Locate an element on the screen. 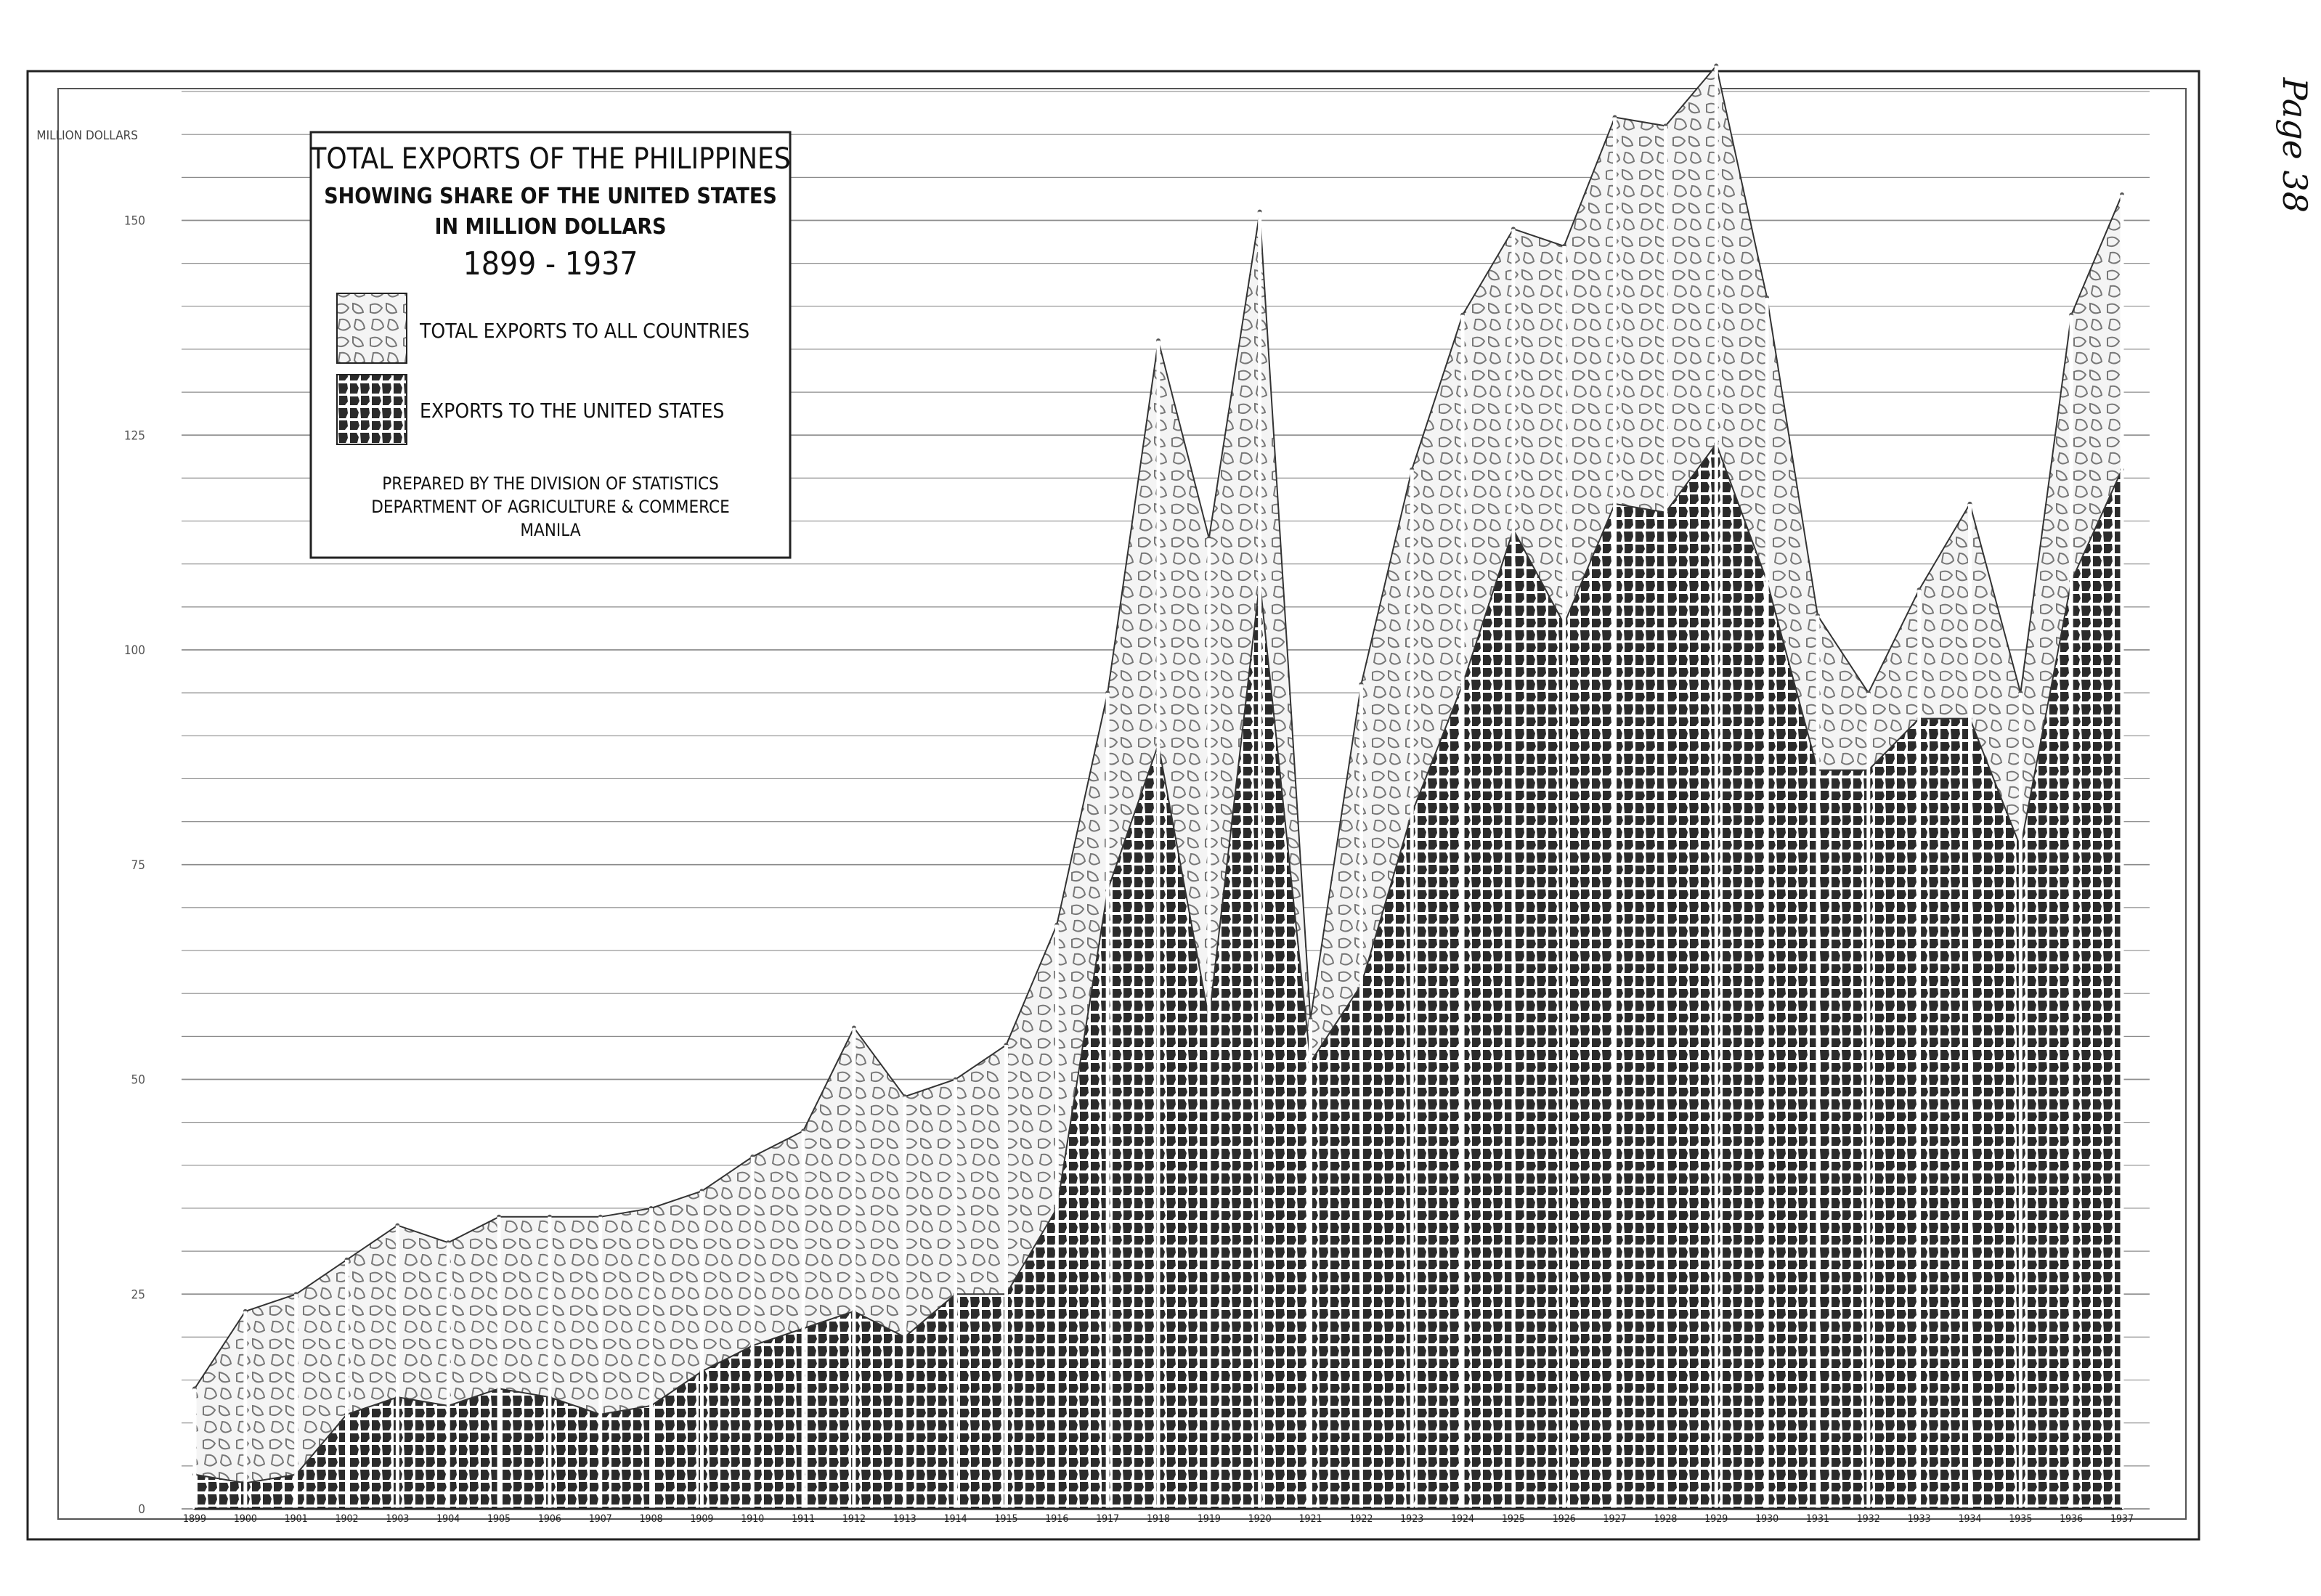 The height and width of the screenshot is (1596, 2321). x-tick-label: 1900 is located at coordinates (245, 1519).